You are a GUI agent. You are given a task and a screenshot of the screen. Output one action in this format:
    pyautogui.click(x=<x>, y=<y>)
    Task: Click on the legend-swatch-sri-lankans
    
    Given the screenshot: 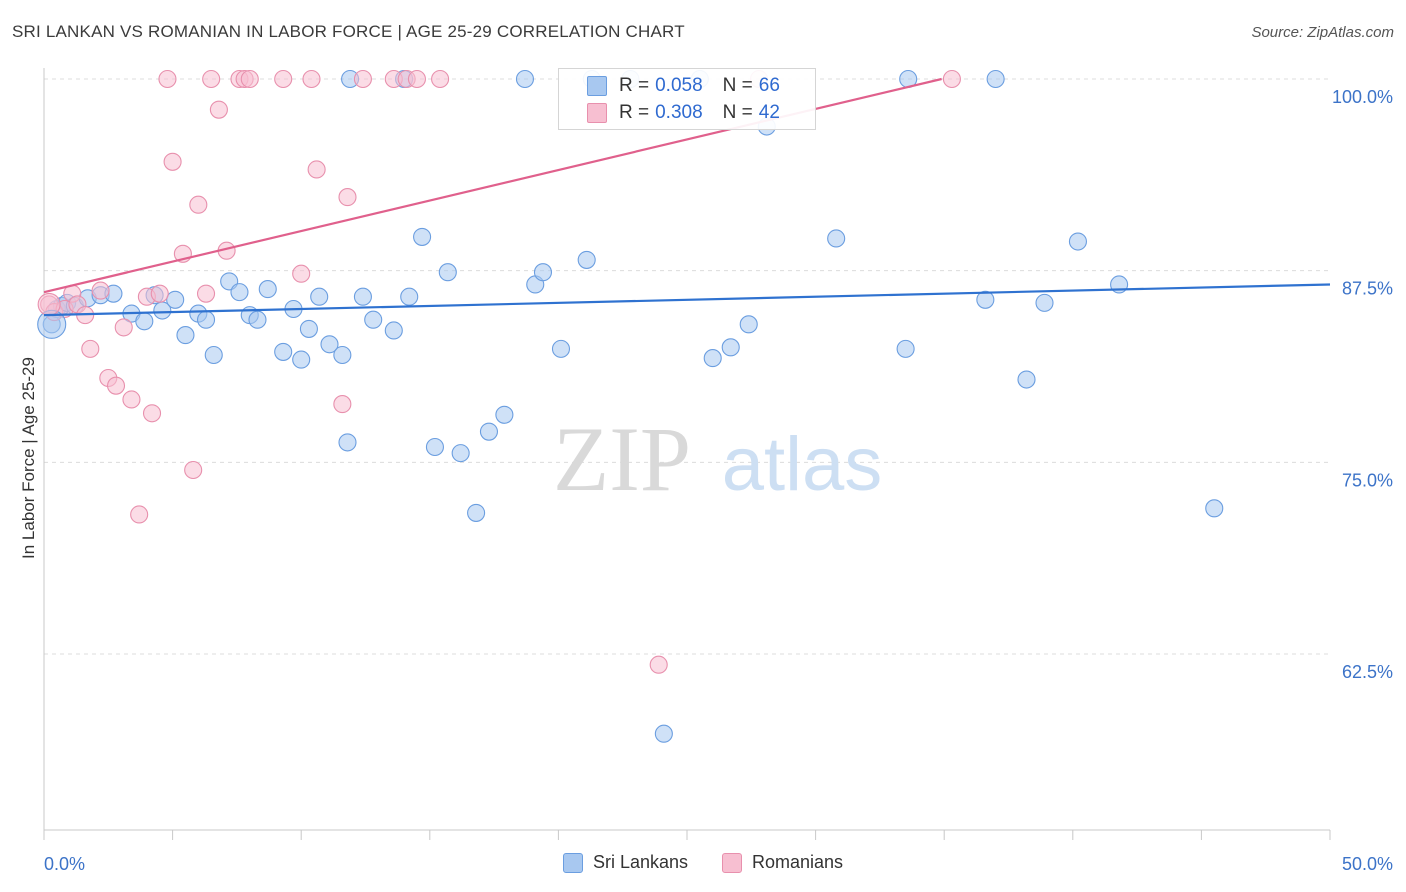 What is the action you would take?
    pyautogui.click(x=572, y=862)
    